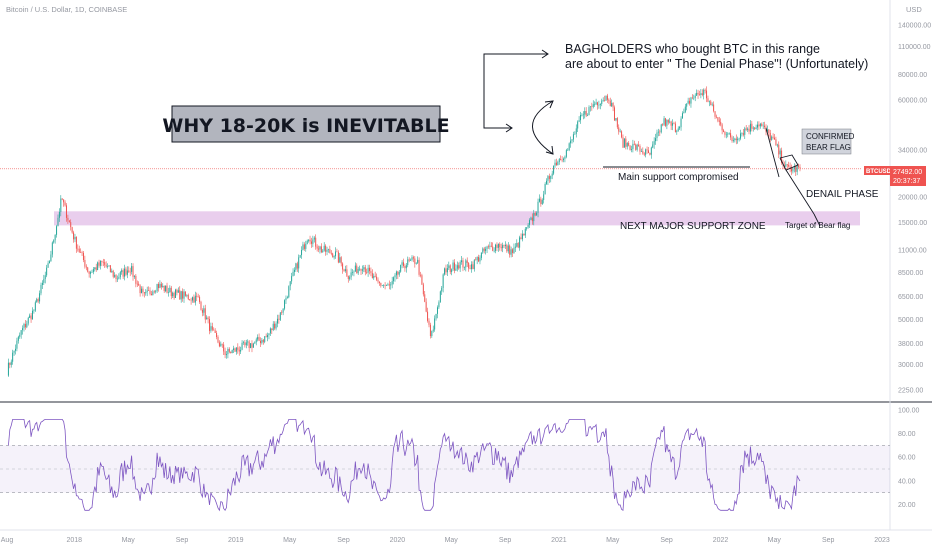 This screenshot has height=550, width=932. I want to click on bear-flag-drawing, so click(793, 177).